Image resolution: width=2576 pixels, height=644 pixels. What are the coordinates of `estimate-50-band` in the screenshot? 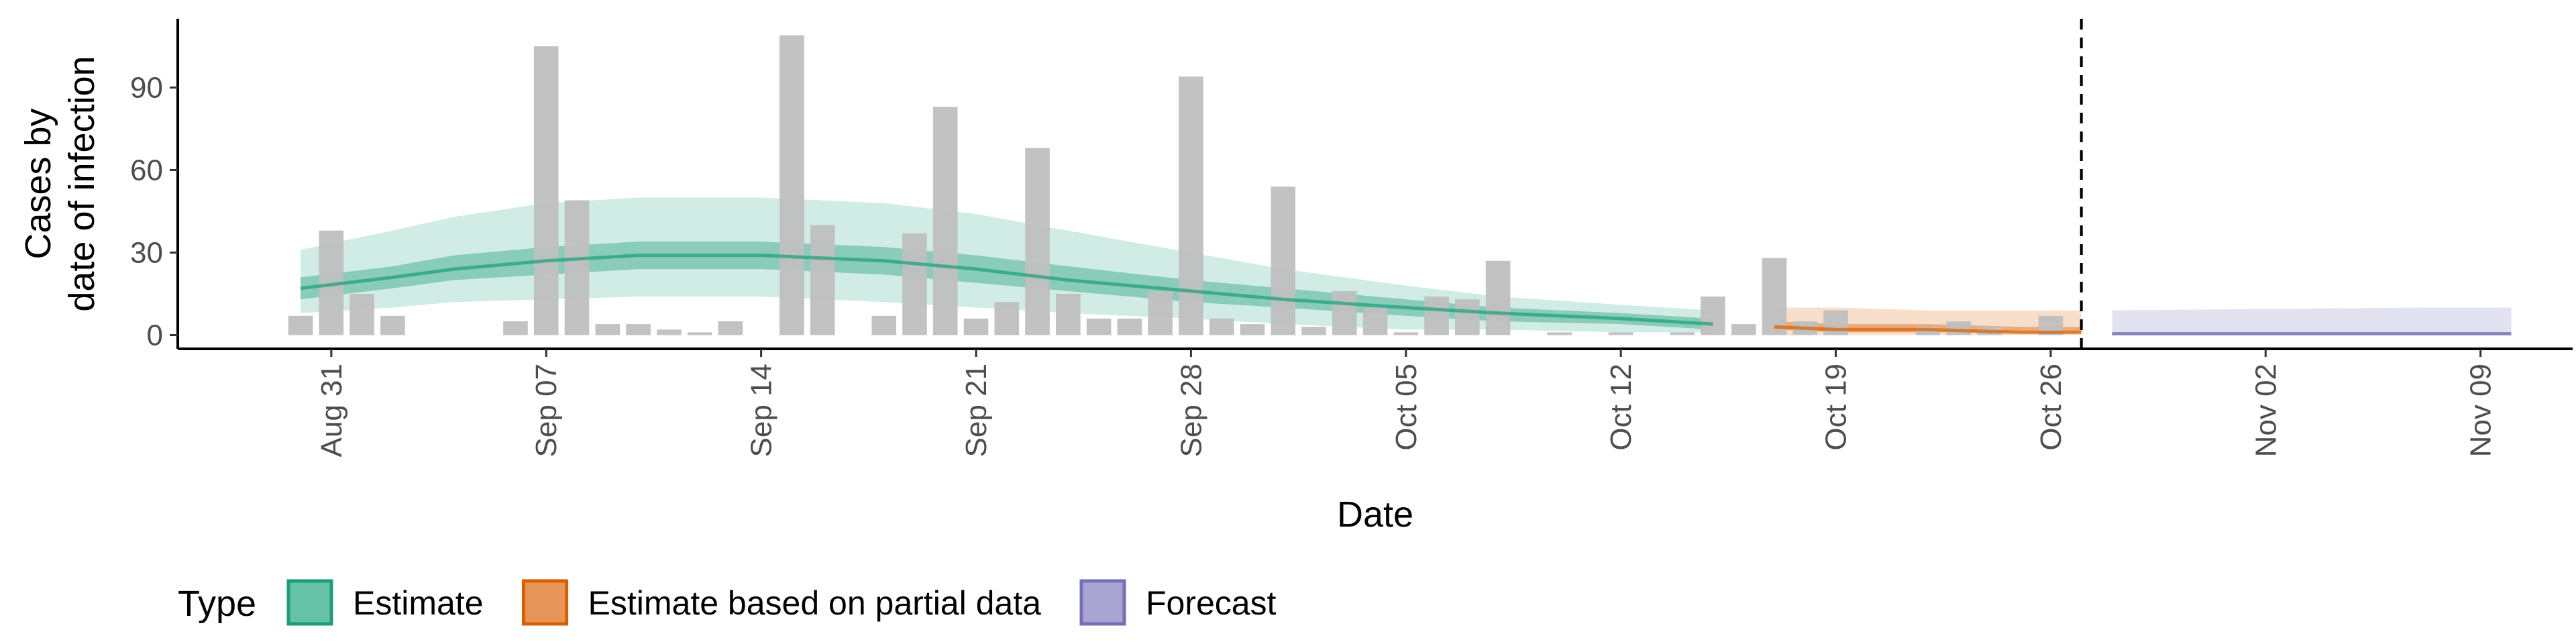 It's located at (1007, 285).